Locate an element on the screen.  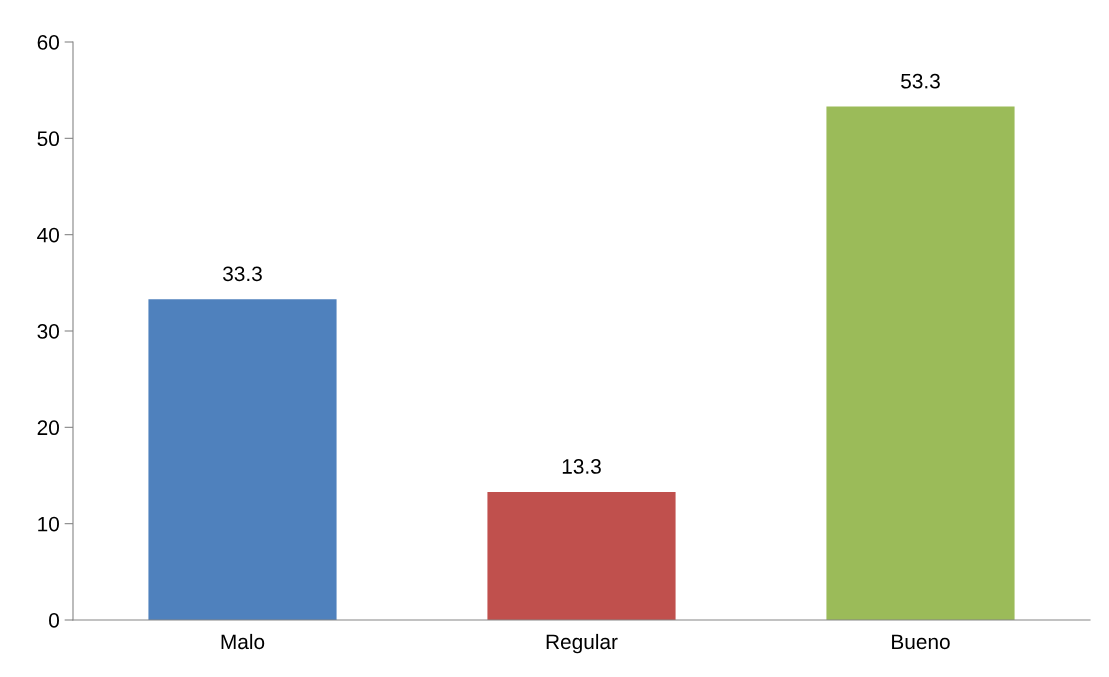
y-tick-label: 30 is located at coordinates (48, 331).